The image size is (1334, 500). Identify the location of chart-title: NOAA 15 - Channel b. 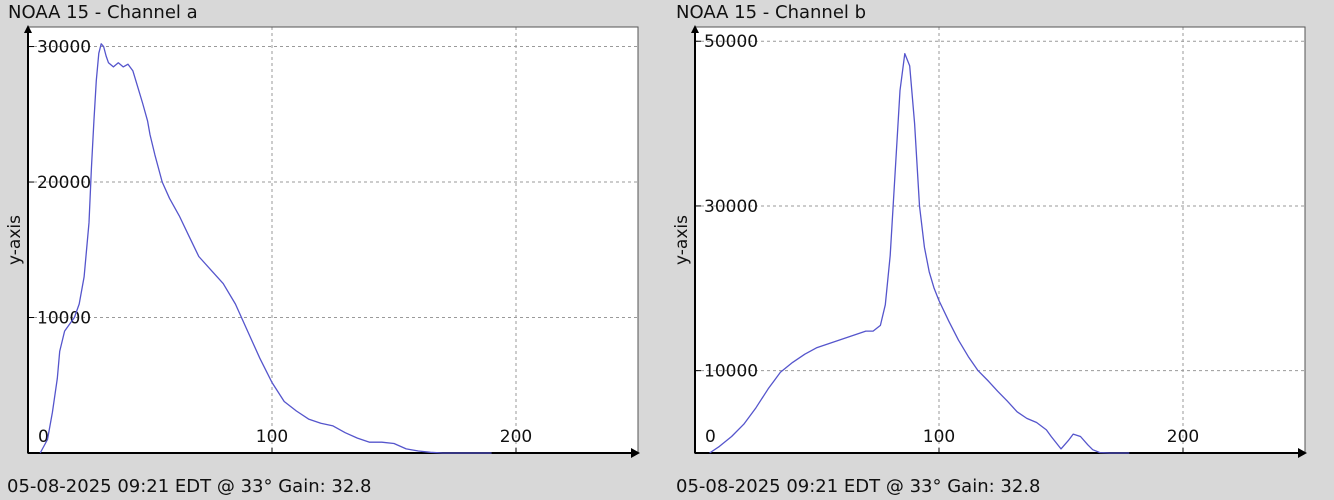
(771, 12).